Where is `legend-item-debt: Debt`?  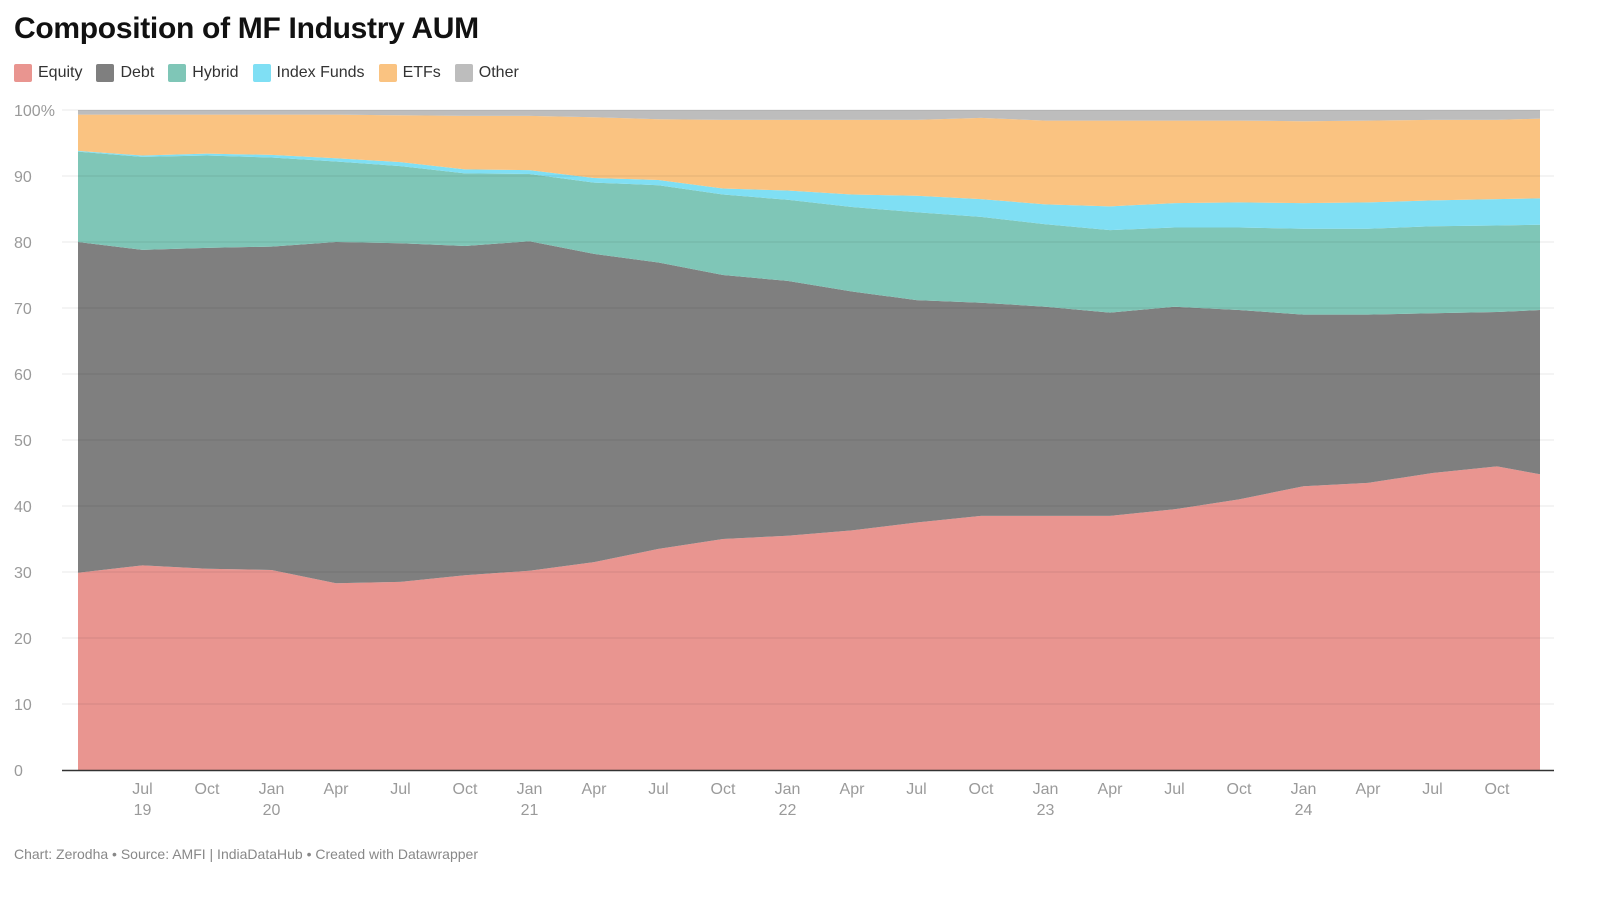
legend-item-debt: Debt is located at coordinates (125, 73).